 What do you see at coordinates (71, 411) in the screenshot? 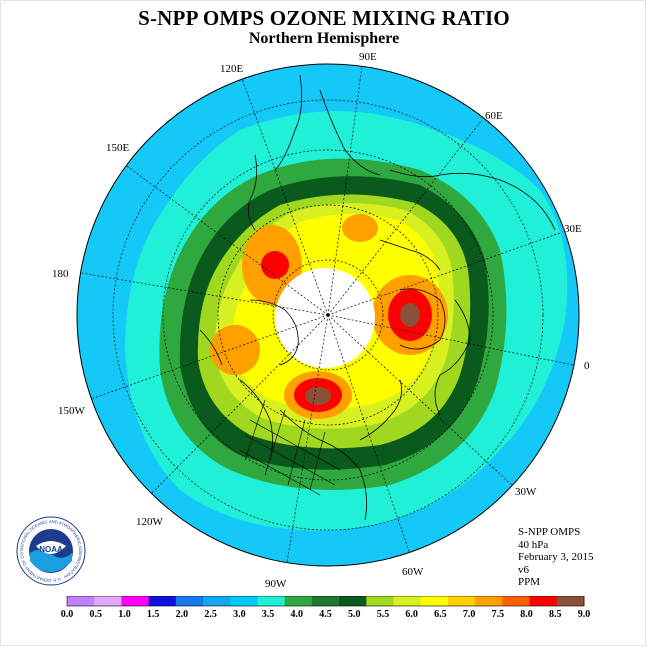
I see `lon-label-150w: 150W` at bounding box center [71, 411].